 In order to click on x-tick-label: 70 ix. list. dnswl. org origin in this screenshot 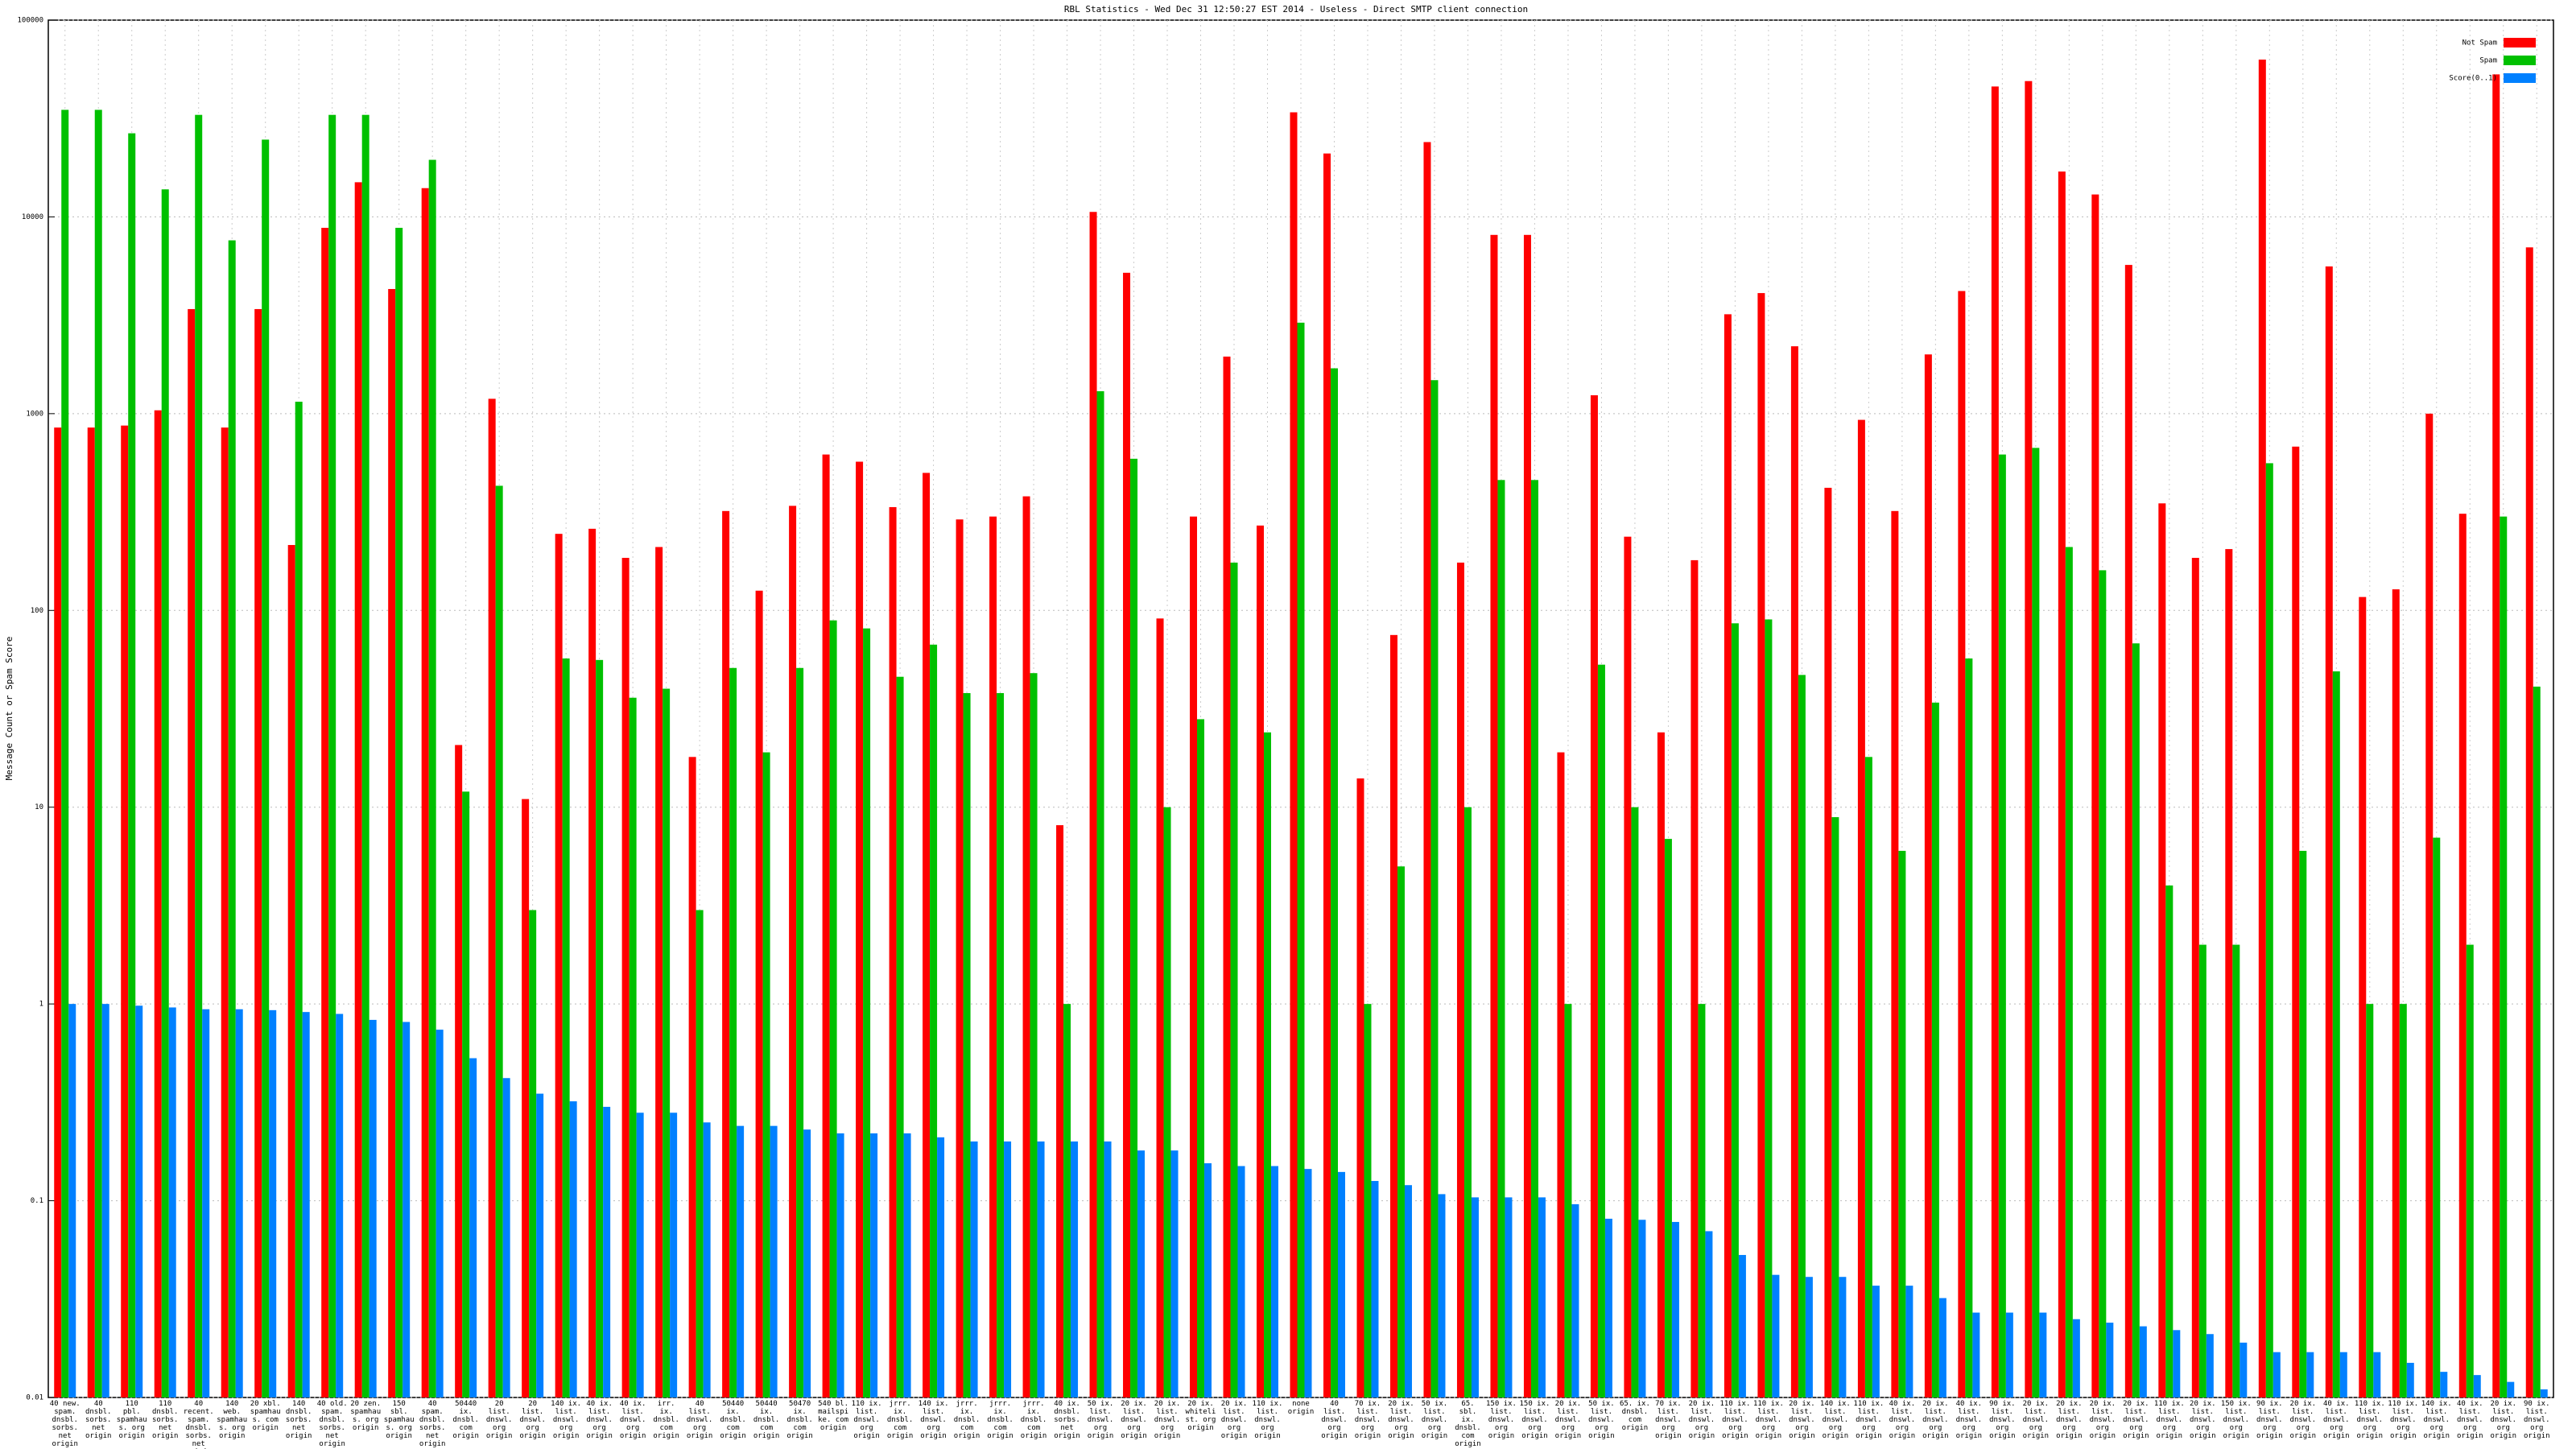, I will do `click(1367, 1420)`.